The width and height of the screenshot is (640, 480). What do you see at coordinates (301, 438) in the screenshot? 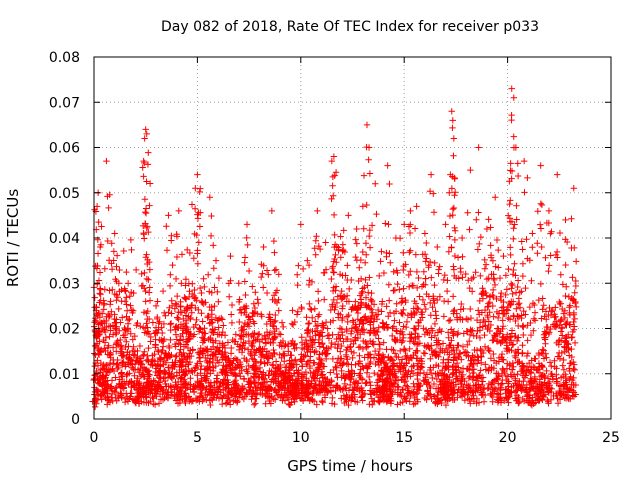
I see `x-tick-label: 10` at bounding box center [301, 438].